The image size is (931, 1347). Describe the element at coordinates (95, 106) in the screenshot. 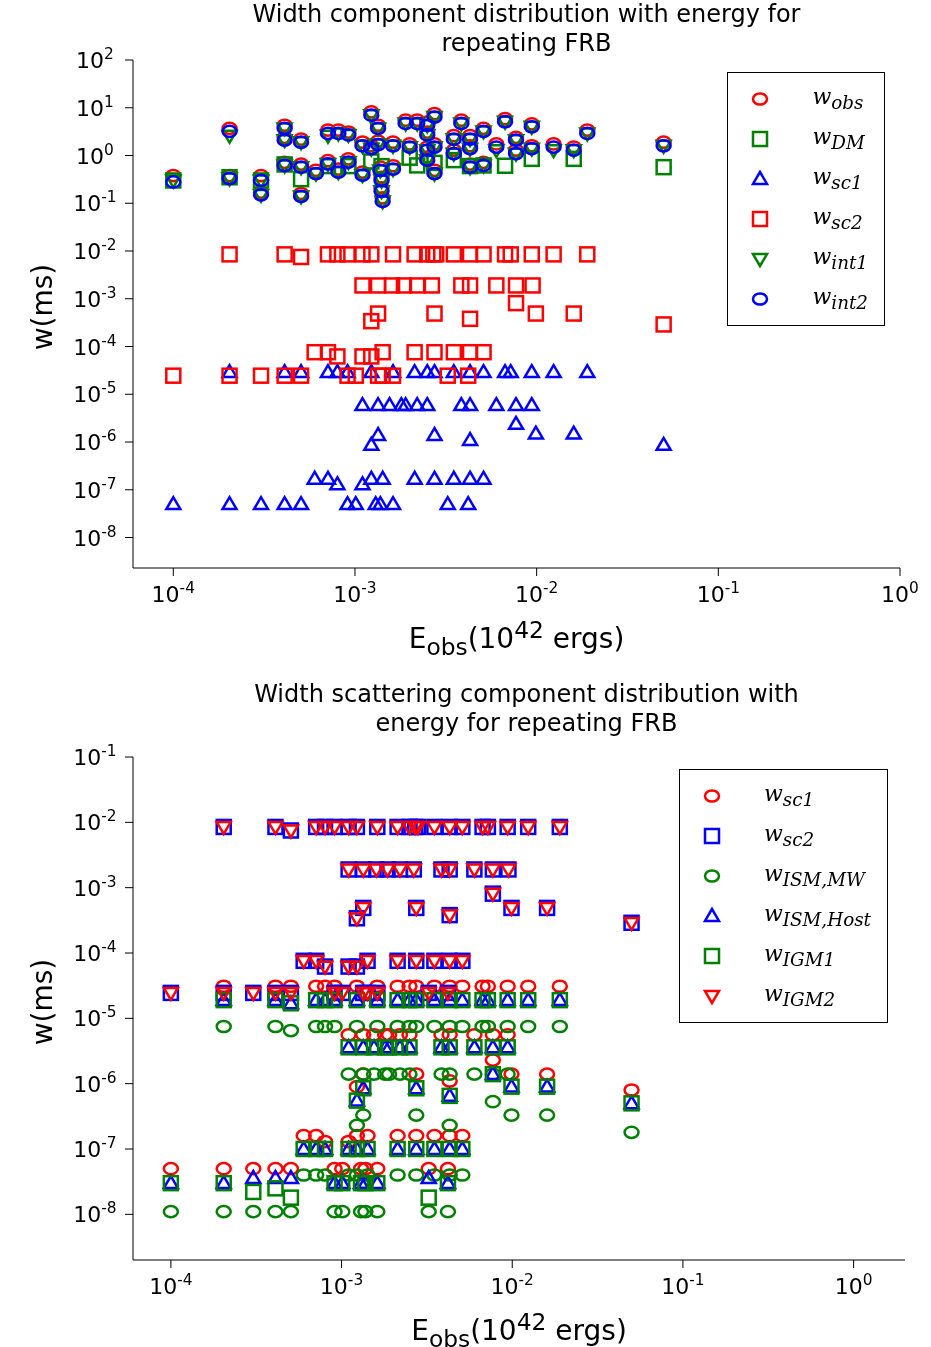

I see `y-tick-label: 10$^{1}$` at that location.